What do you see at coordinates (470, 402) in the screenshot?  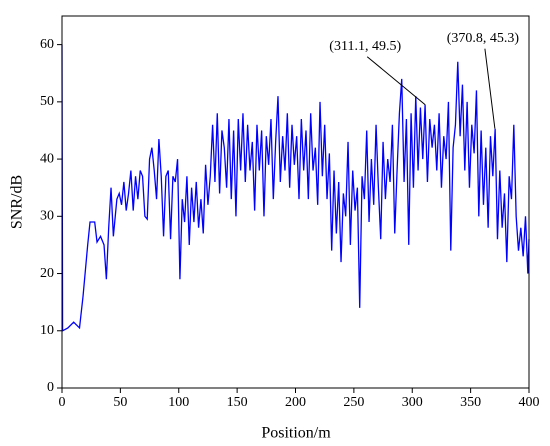 I see `x-tick-label: 350` at bounding box center [470, 402].